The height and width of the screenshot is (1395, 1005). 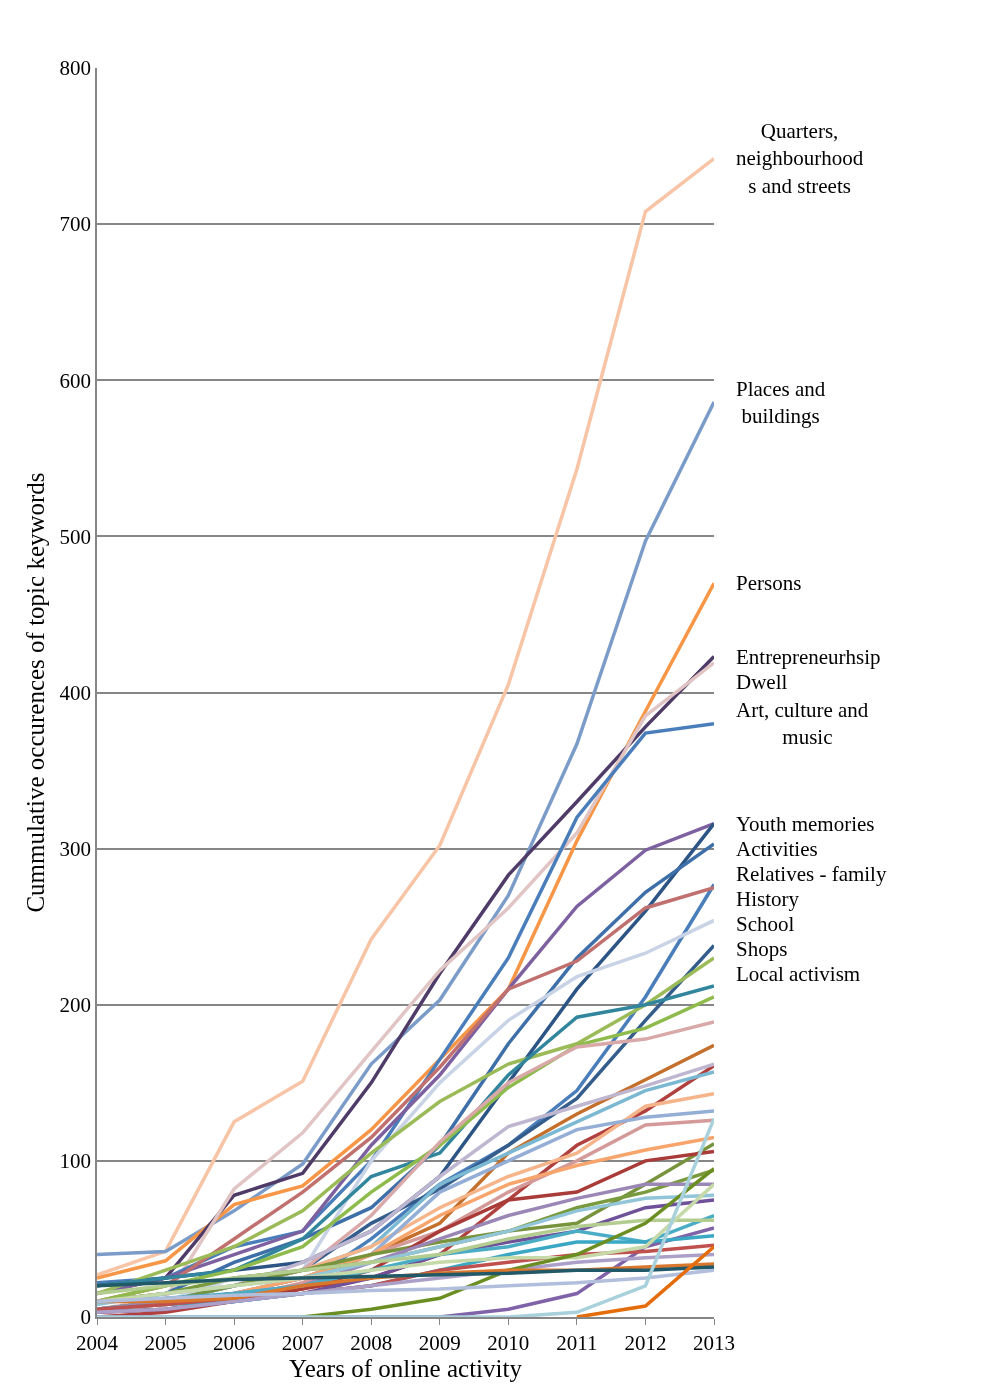 I want to click on x-tick-label: 2009, so click(x=439, y=1342).